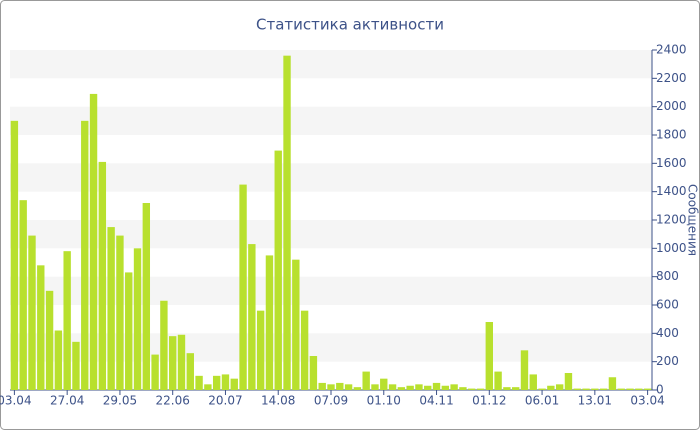 This screenshot has height=430, width=700. I want to click on x-tick-label: 14.08, so click(278, 401).